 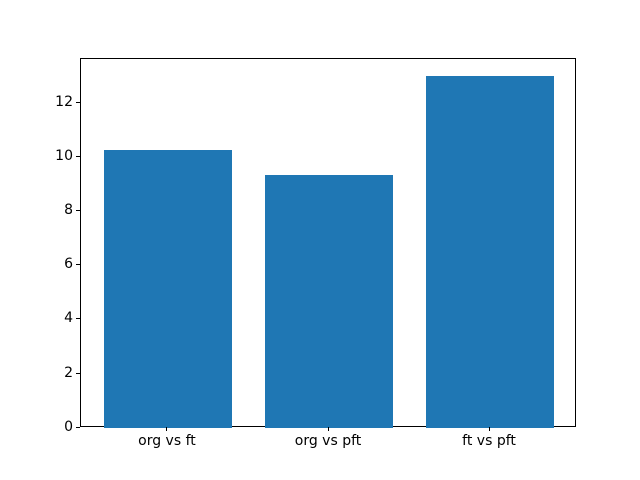 I want to click on x-tick-label: org vs ft, so click(x=167, y=440).